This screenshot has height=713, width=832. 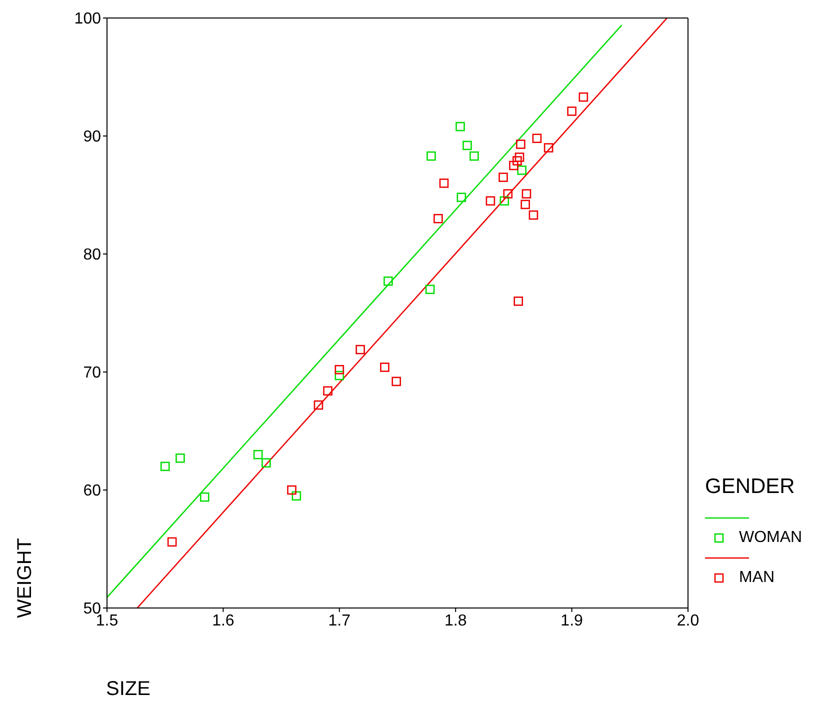 What do you see at coordinates (88, 19) in the screenshot?
I see `y-tick-label: 100` at bounding box center [88, 19].